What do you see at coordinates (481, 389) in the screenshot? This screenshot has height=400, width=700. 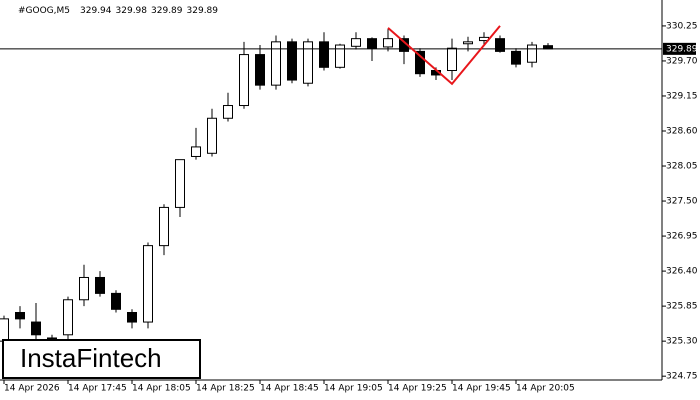 I see `x-tick-label: 14 Apr 19:45` at bounding box center [481, 389].